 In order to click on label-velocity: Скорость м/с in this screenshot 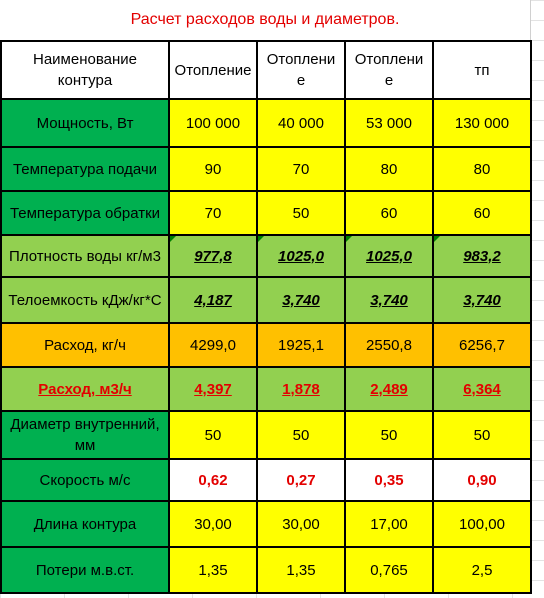, I will do `click(85, 480)`.